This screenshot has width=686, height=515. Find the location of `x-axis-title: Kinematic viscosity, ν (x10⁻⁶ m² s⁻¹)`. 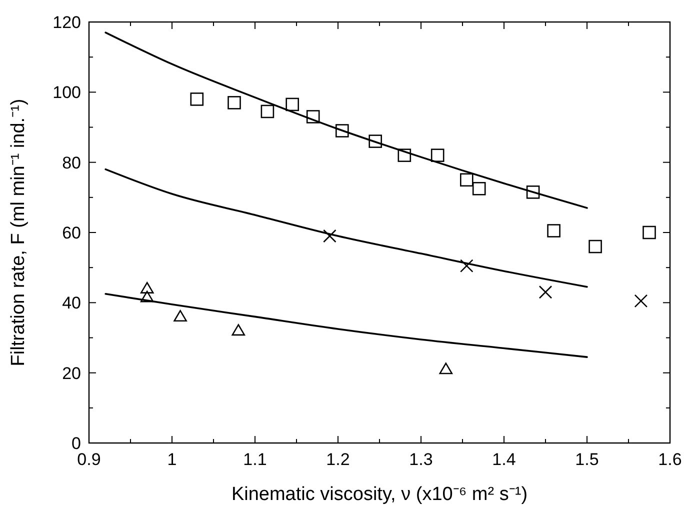

x-axis-title: Kinematic viscosity, ν (x10⁻⁶ m² s⁻¹) is located at coordinates (379, 494).